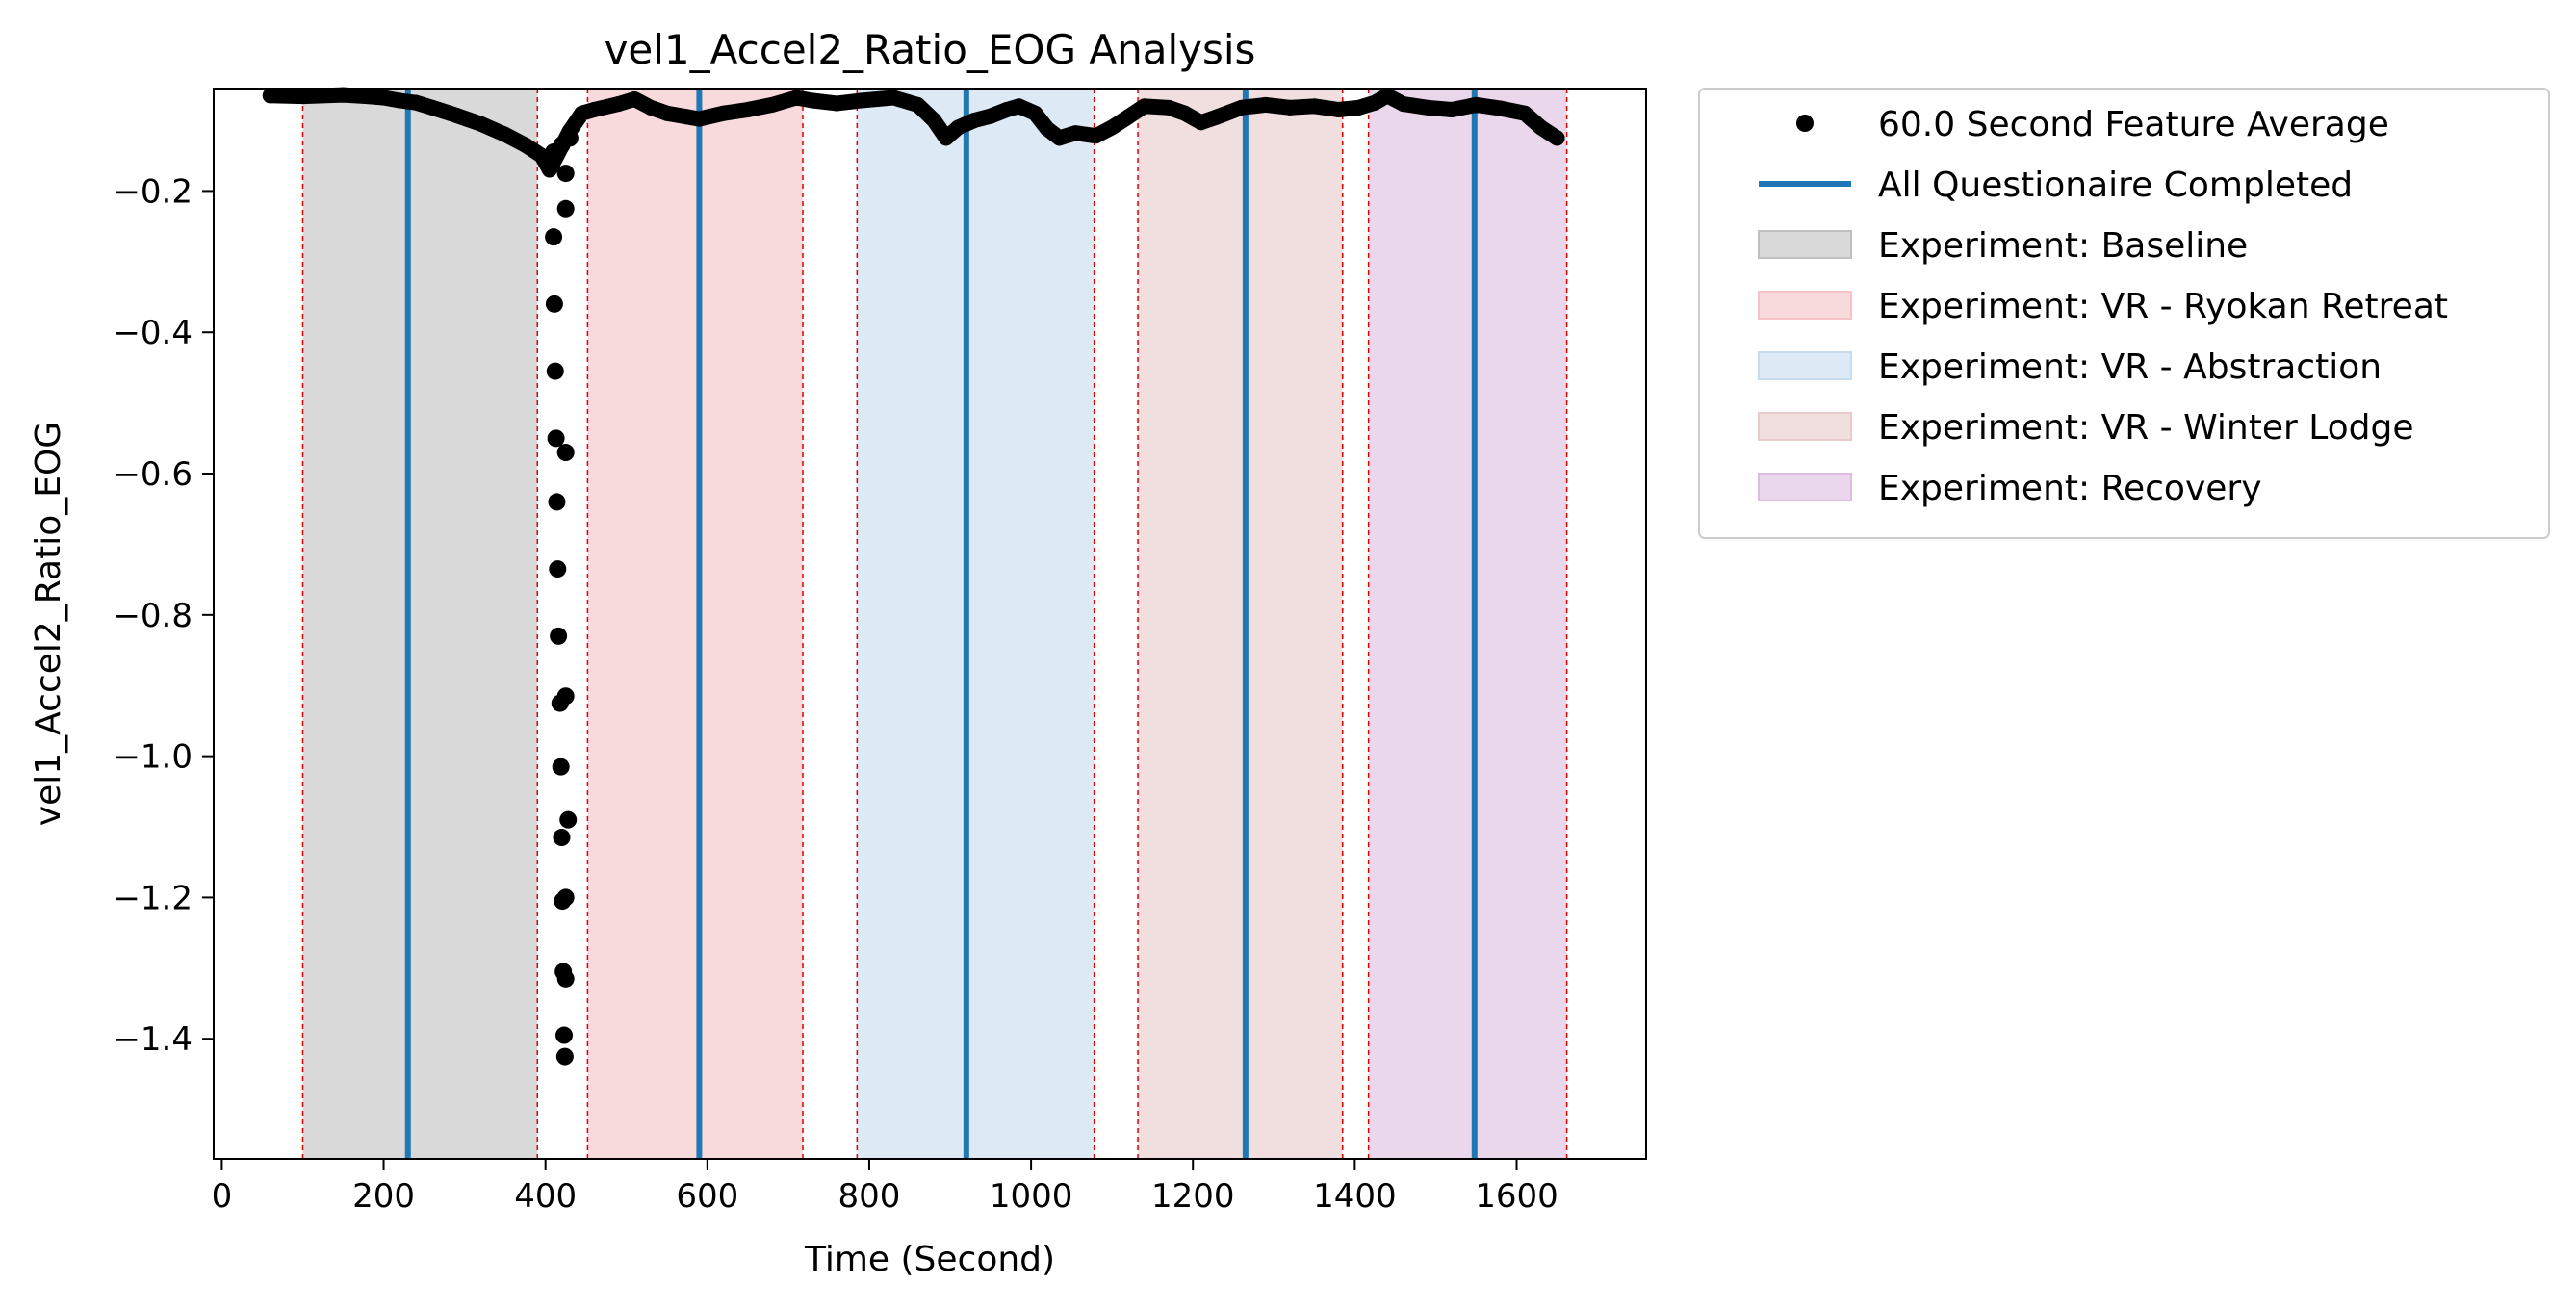 The image size is (2576, 1310). I want to click on legend-item: Experiment: VR - Abstraction, so click(2070, 367).